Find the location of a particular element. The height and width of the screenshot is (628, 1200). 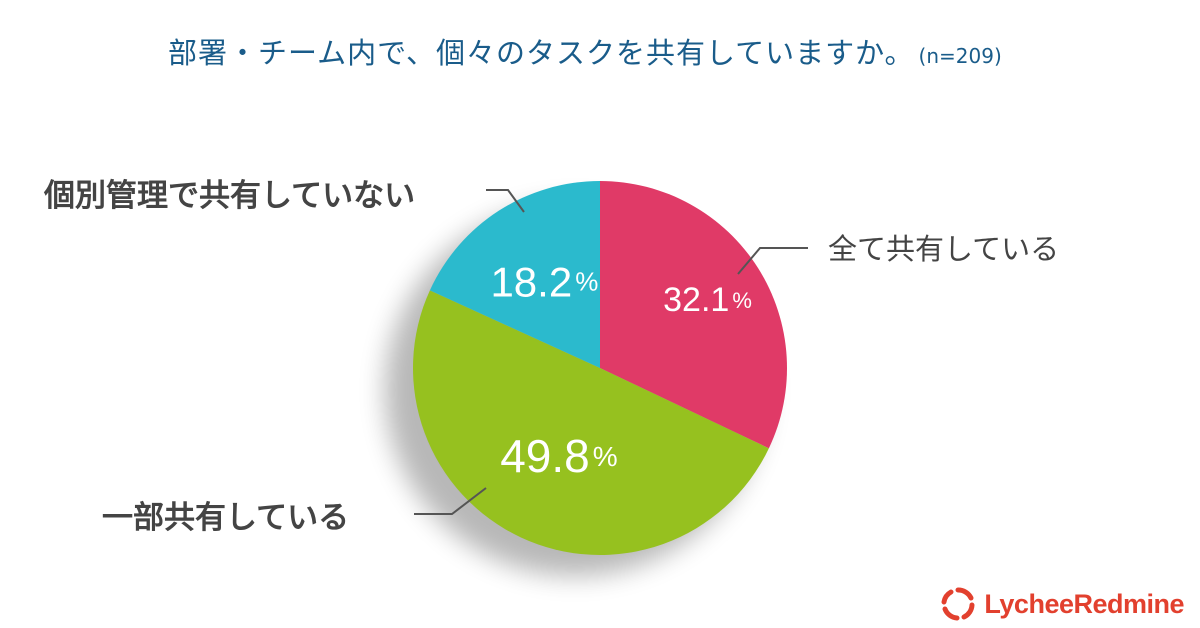

leader-line-not-shared is located at coordinates (505, 201).